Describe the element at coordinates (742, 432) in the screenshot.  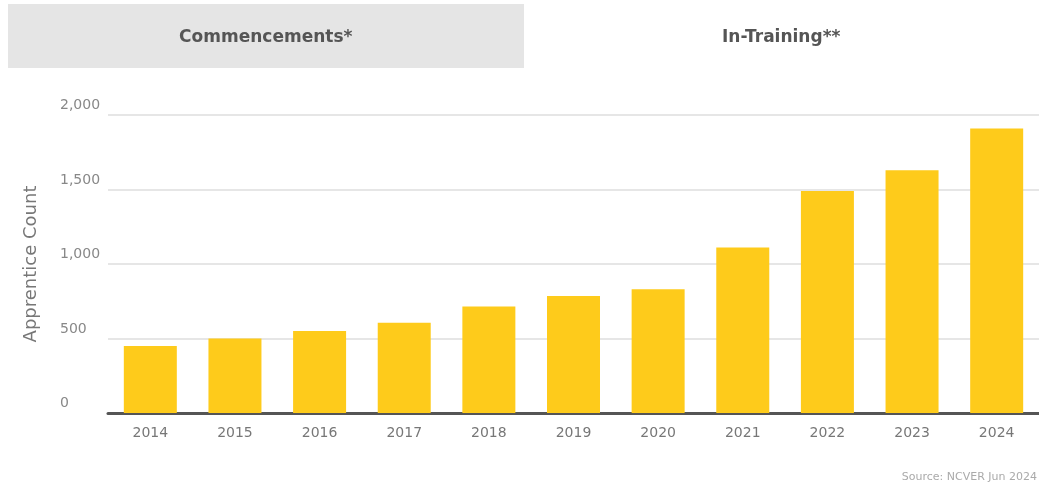
I see `x-tick-label: 2021` at that location.